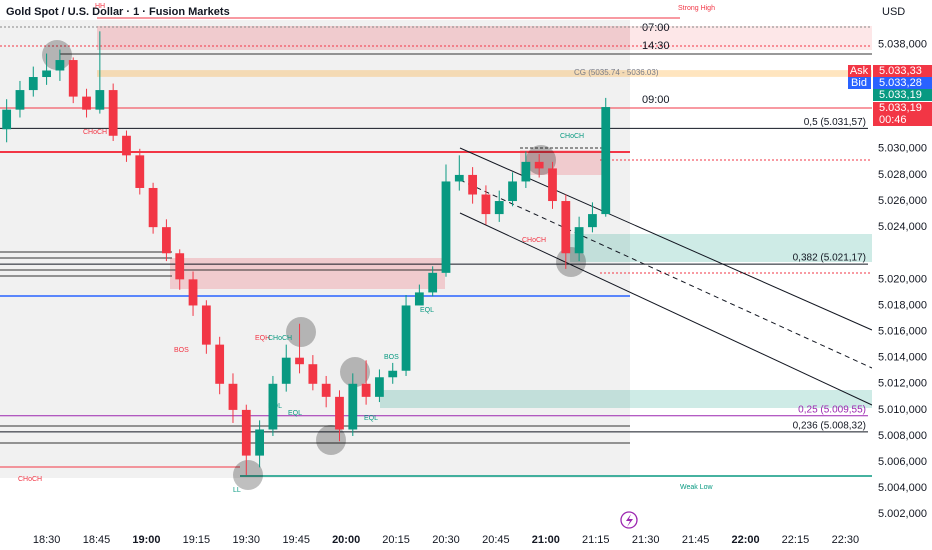  What do you see at coordinates (446, 540) in the screenshot?
I see `x-tick-label: 20:30` at bounding box center [446, 540].